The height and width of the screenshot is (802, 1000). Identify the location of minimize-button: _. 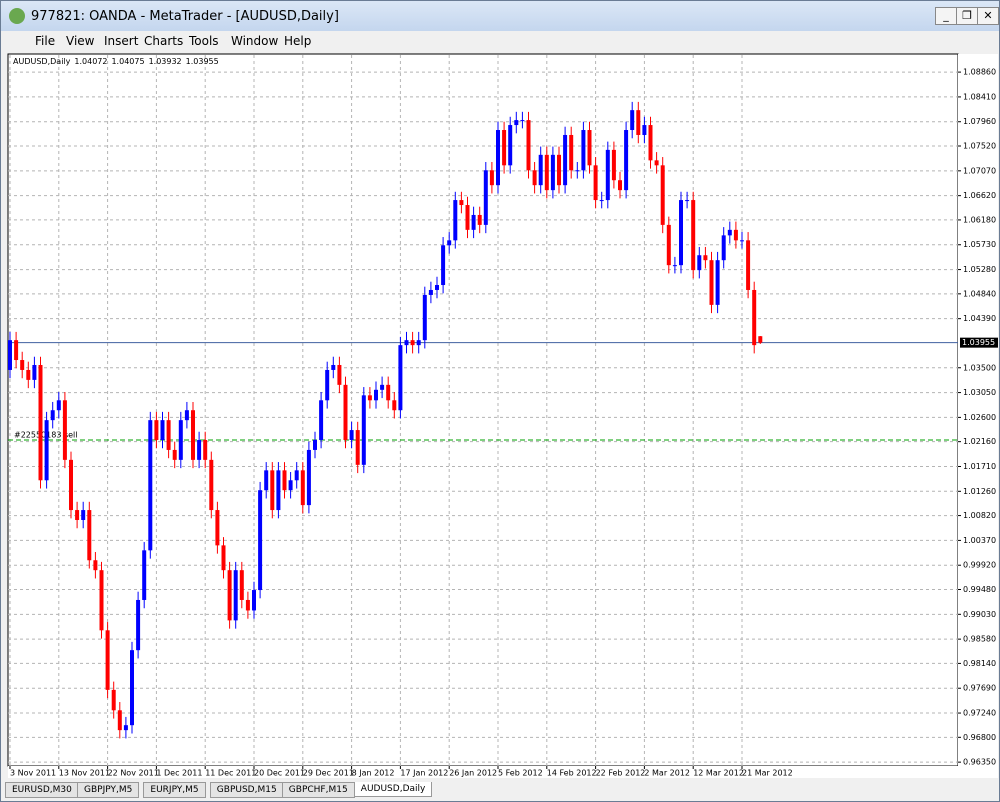
(946, 16).